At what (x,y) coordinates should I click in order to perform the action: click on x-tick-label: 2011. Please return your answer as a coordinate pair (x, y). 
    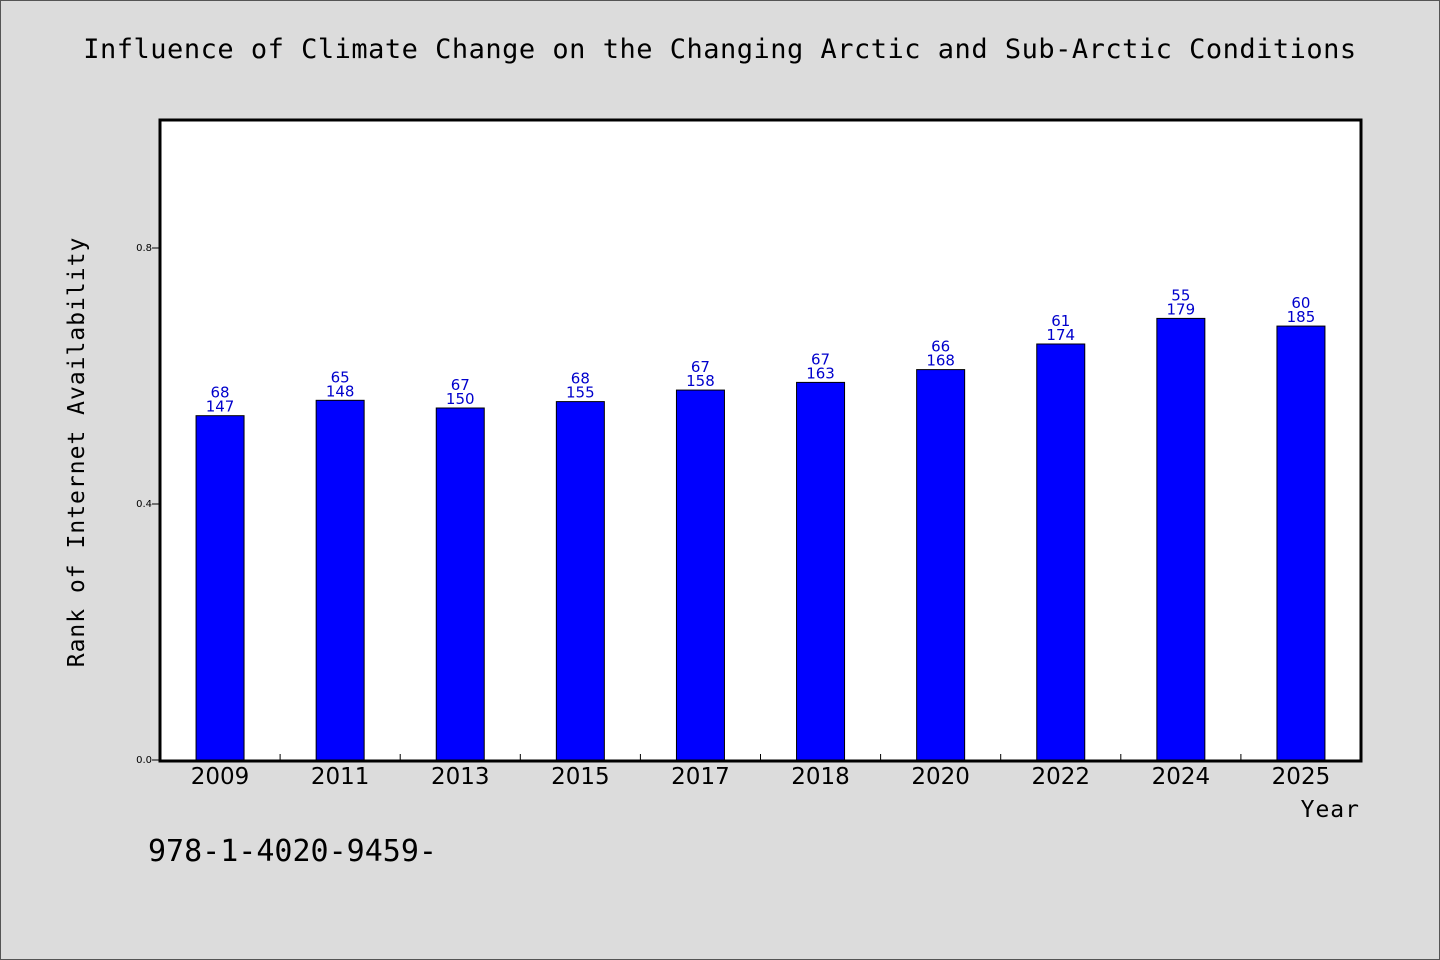
    Looking at the image, I should click on (340, 777).